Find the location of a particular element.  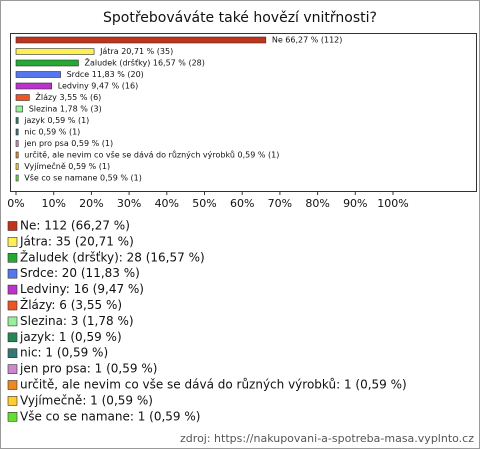

legend-label: Ne: 112 (66,27 %) is located at coordinates (75, 226).